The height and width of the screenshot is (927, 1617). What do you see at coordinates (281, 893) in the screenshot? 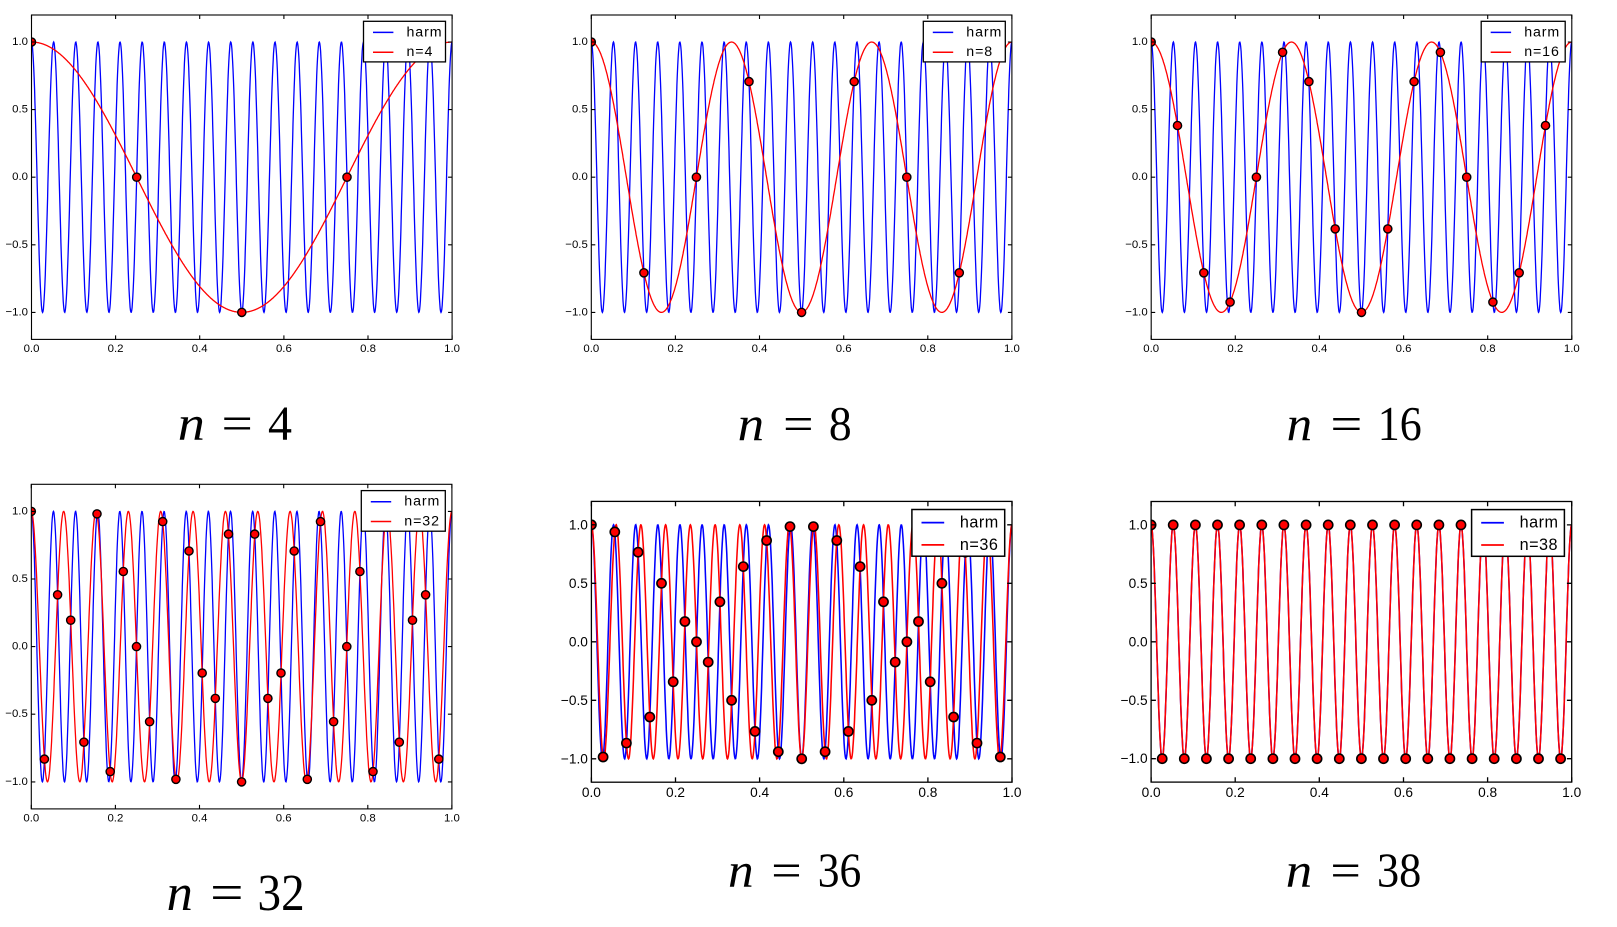
I see `svg-text: 32` at bounding box center [281, 893].